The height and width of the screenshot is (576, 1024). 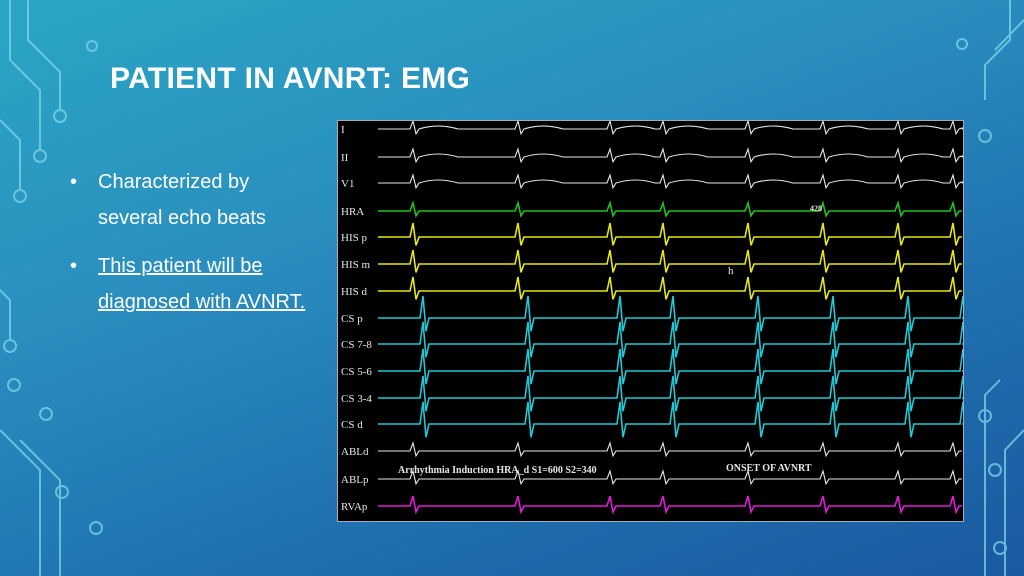 I want to click on lead-label: HIS m, so click(x=355, y=265).